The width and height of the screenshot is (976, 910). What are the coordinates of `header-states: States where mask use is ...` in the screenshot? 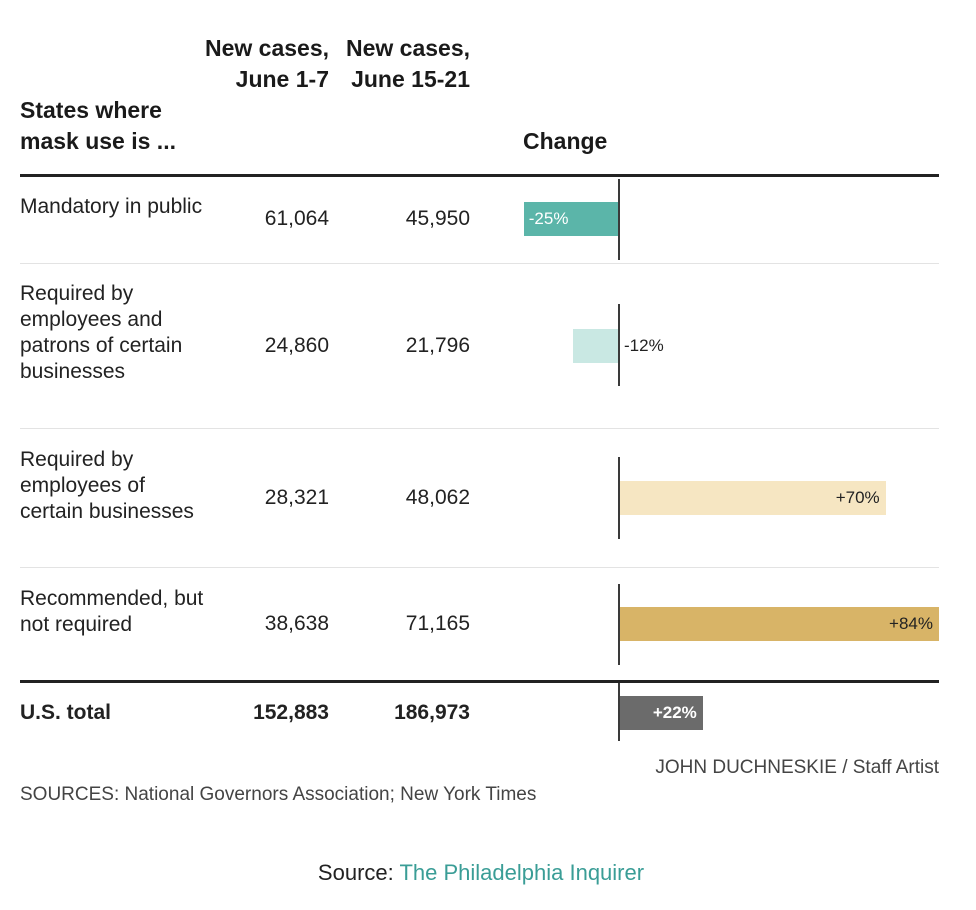 It's located at (98, 125).